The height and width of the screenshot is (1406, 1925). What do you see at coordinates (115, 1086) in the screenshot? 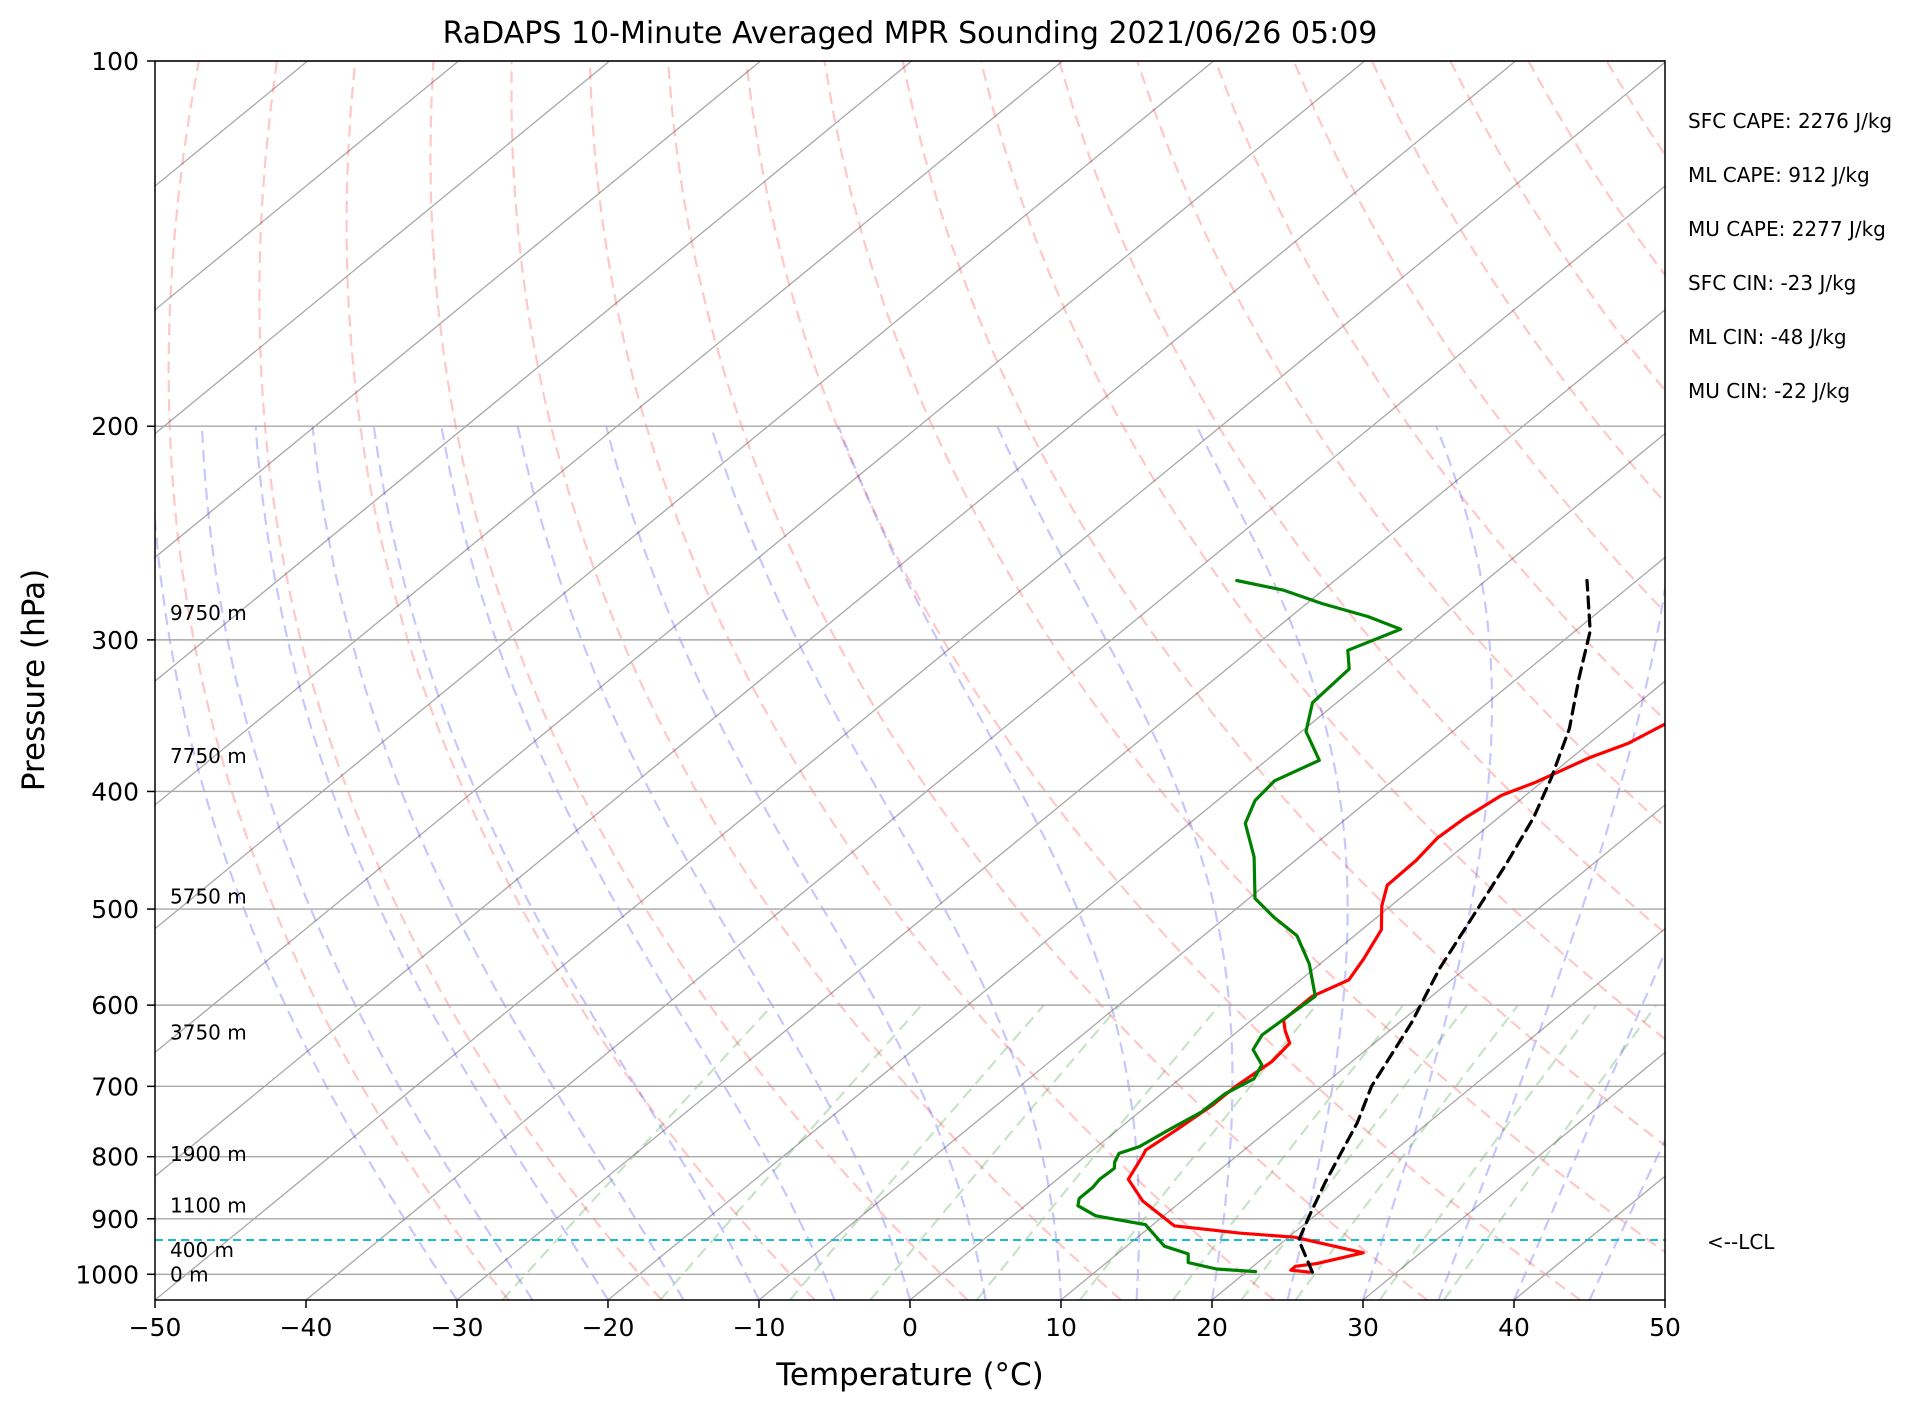
I see `y-tick-label: 700` at bounding box center [115, 1086].